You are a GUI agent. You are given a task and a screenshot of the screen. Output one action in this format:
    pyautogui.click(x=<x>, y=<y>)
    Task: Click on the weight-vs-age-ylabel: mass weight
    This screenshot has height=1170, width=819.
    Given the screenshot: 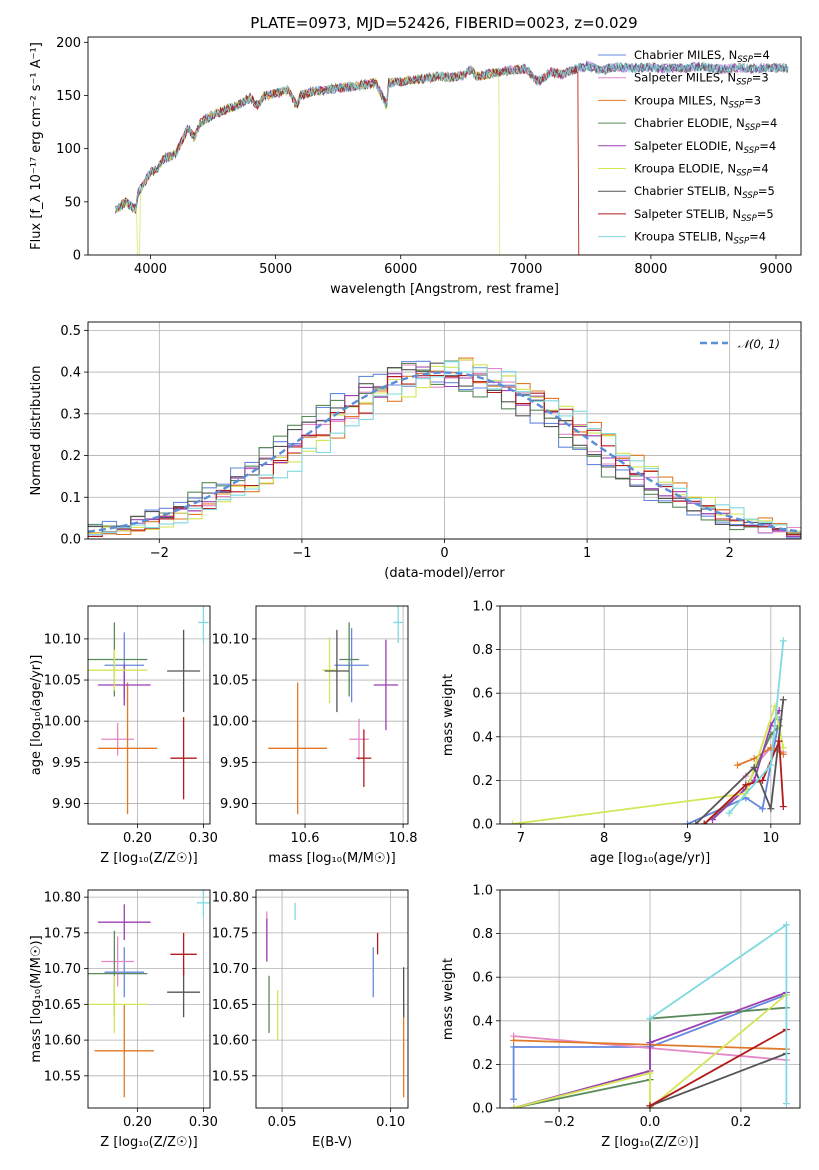 What is the action you would take?
    pyautogui.click(x=448, y=715)
    